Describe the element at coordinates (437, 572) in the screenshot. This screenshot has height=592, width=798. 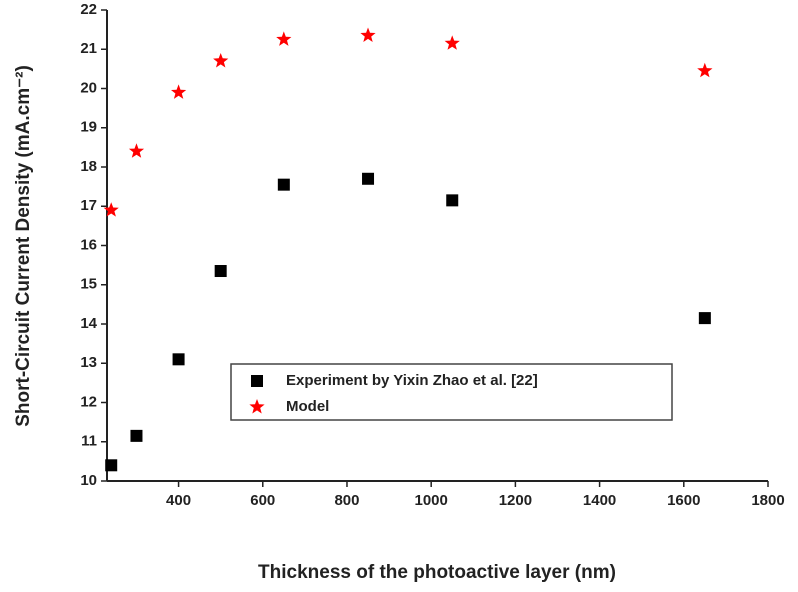
I see `x-axis-title: Thickness of the photoactive layer (nm)` at that location.